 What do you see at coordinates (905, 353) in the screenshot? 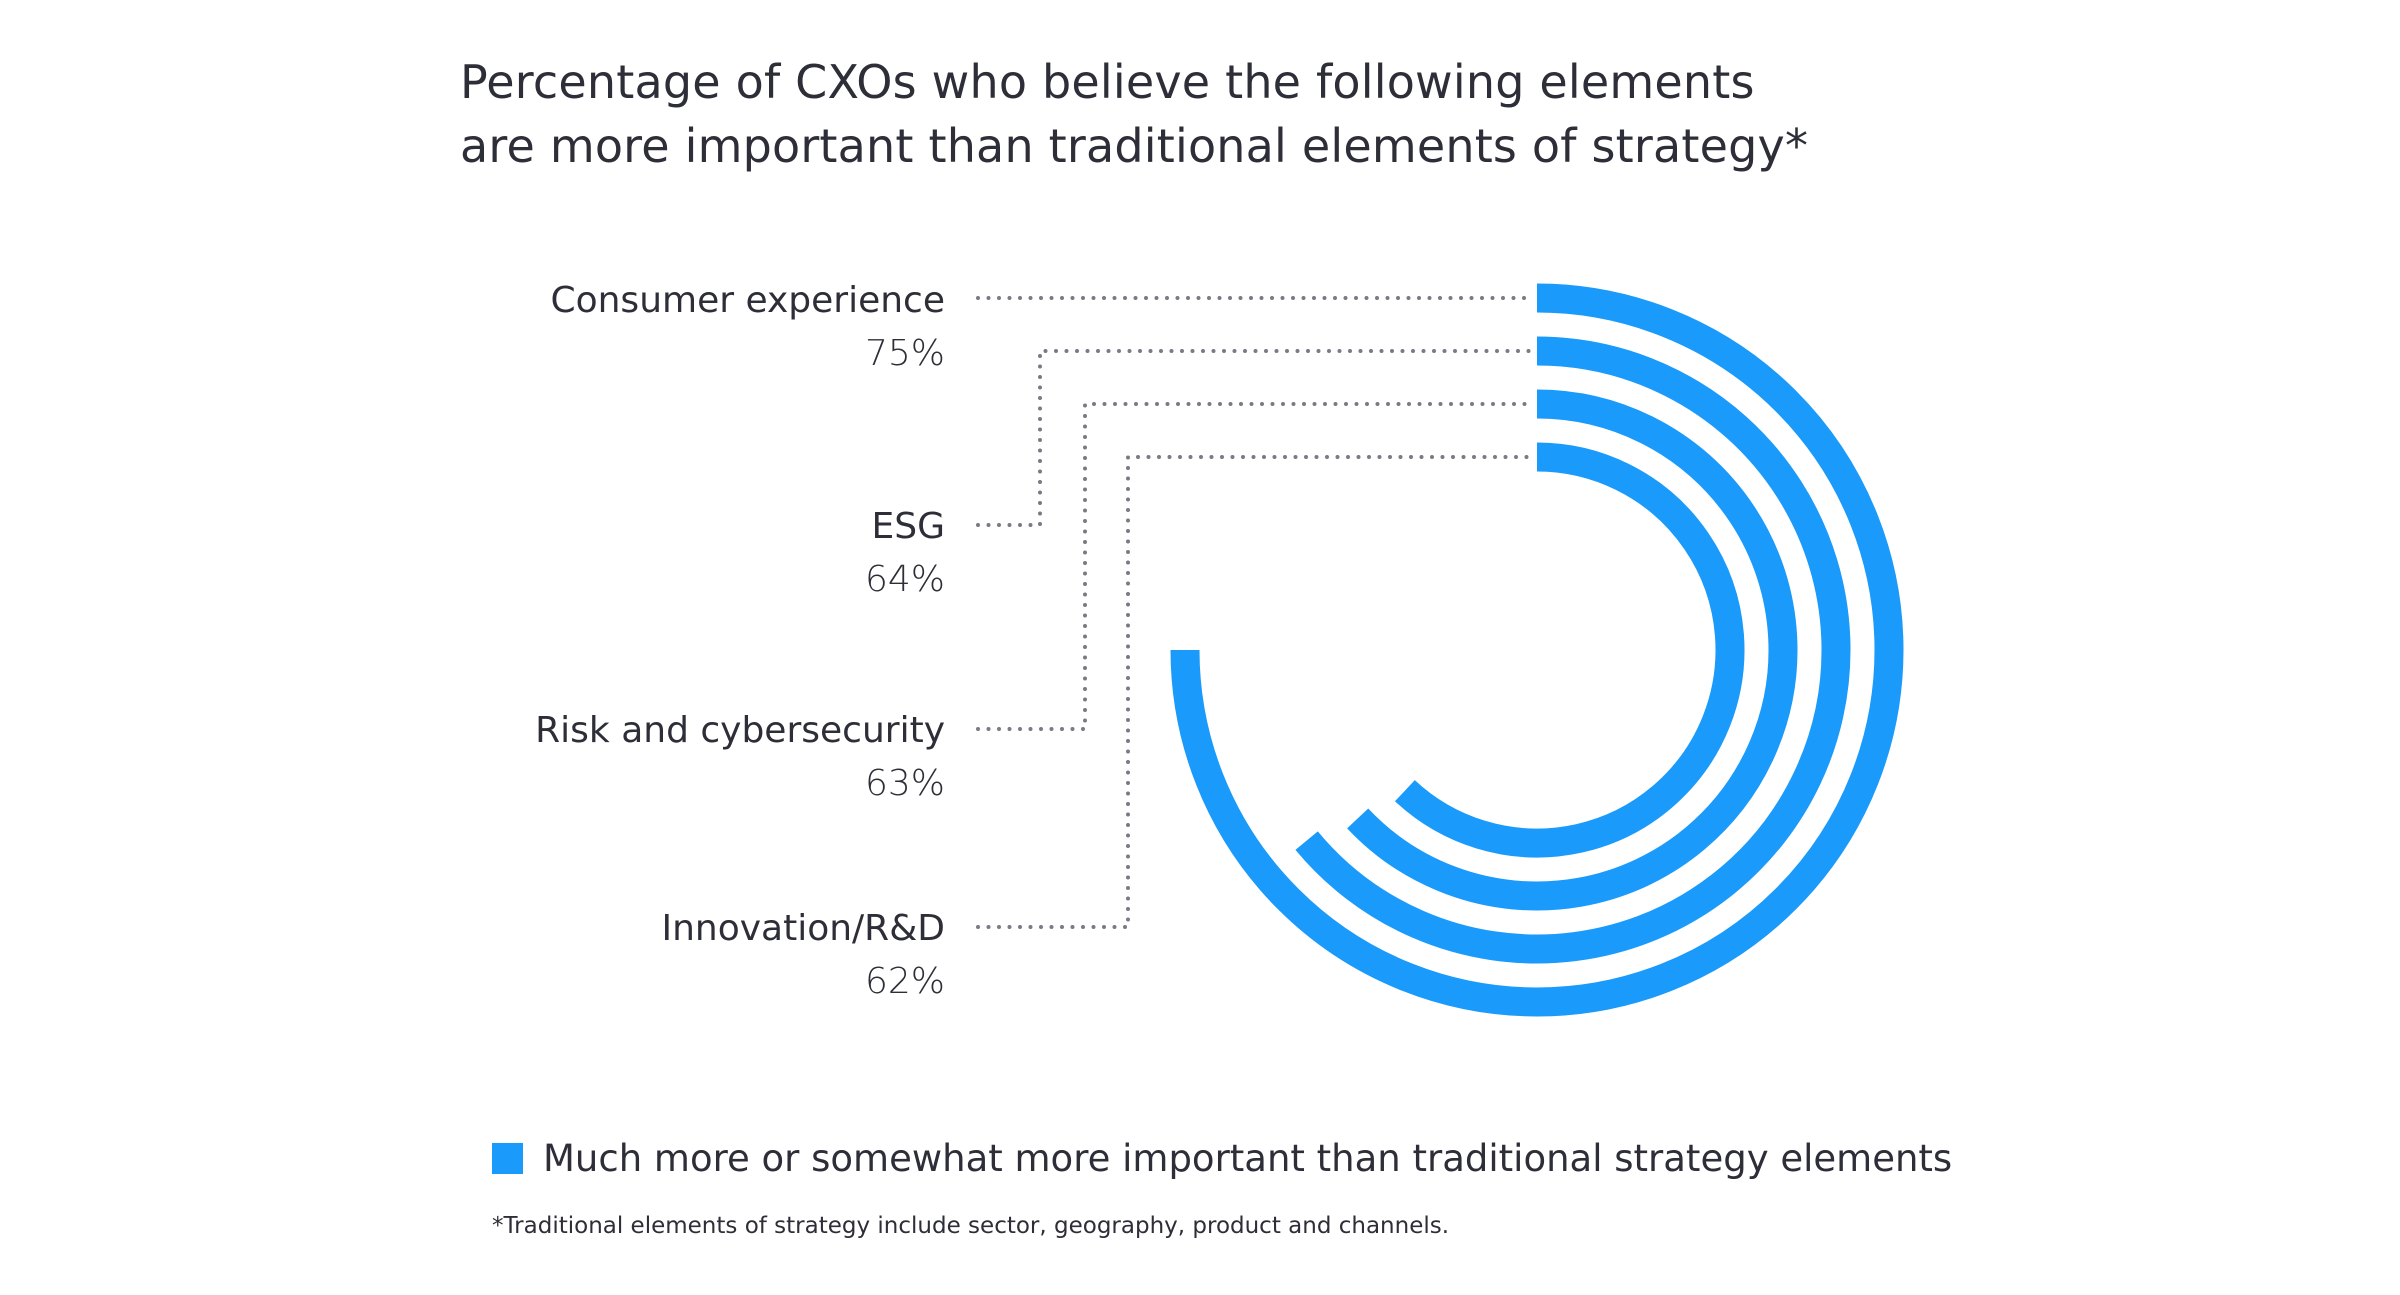
I see `value-label: 75%` at bounding box center [905, 353].